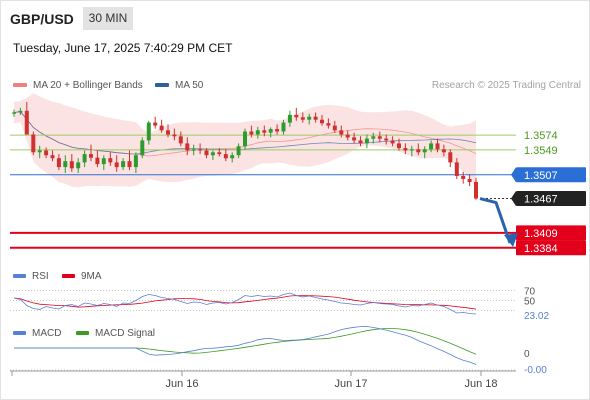 This screenshot has width=590, height=400. I want to click on legend-rsi-label: RSI, so click(40, 276).